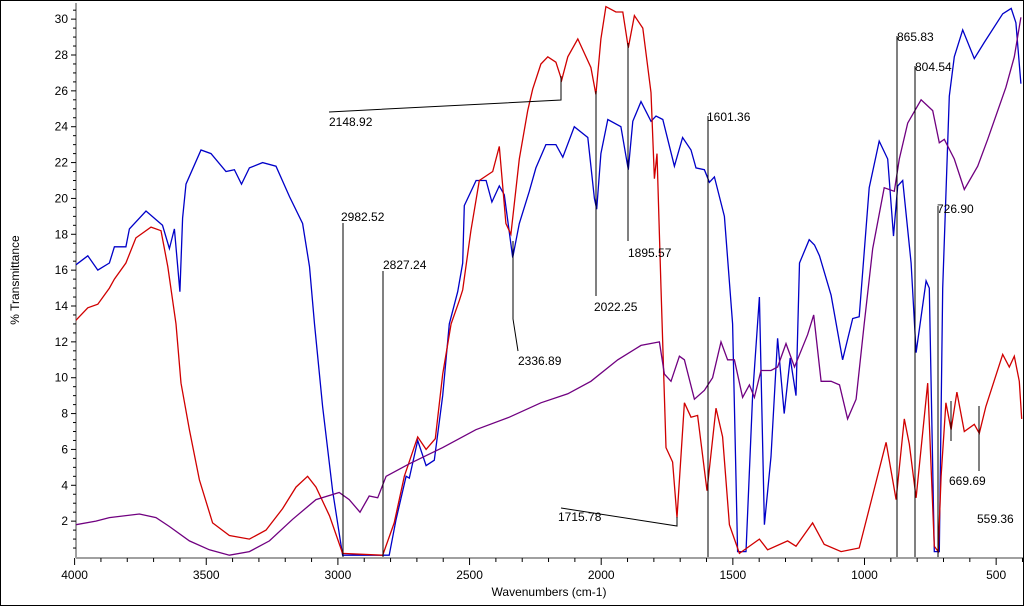 Image resolution: width=1024 pixels, height=607 pixels. I want to click on peak-label: 1895.57, so click(650, 253).